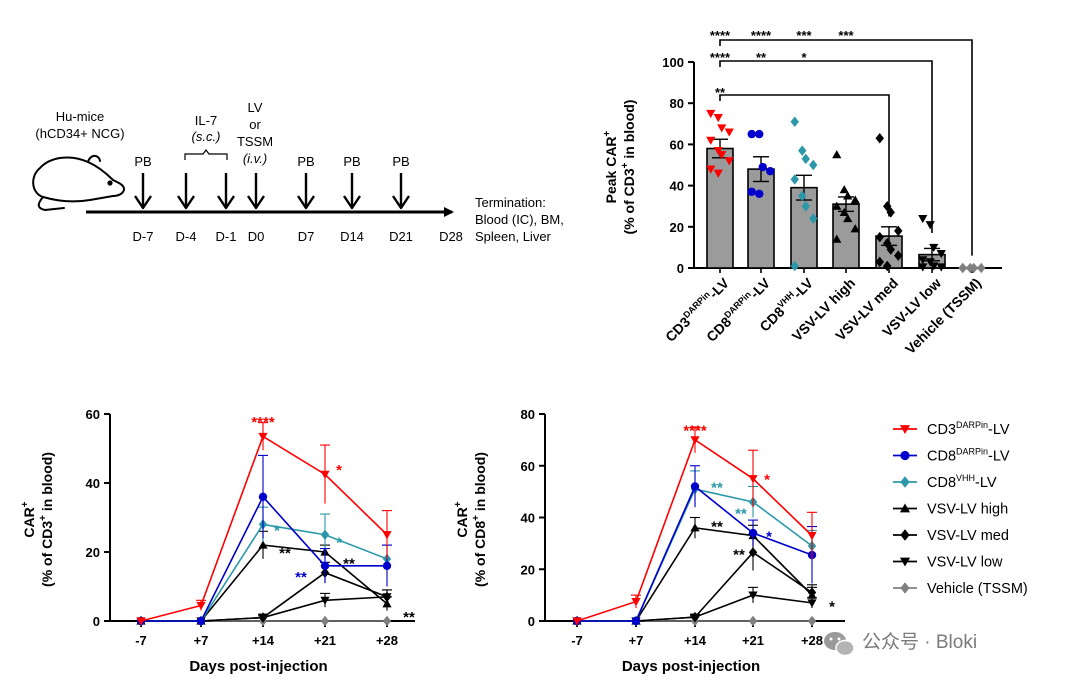 The width and height of the screenshot is (1080, 685). Describe the element at coordinates (80, 116) in the screenshot. I see `host-line1: Hu-mice` at that location.